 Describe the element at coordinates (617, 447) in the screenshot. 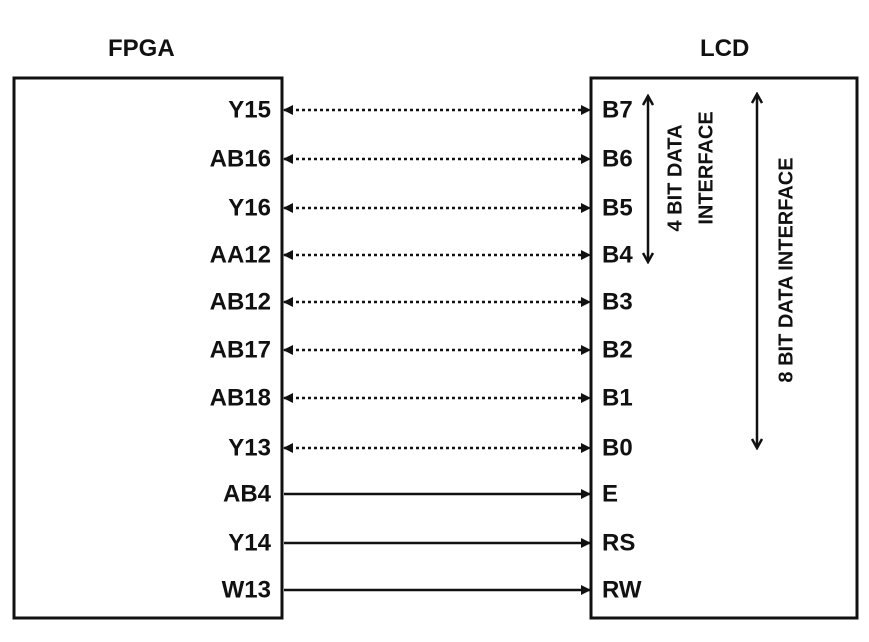

I see `lcd-pin-label: B0` at that location.